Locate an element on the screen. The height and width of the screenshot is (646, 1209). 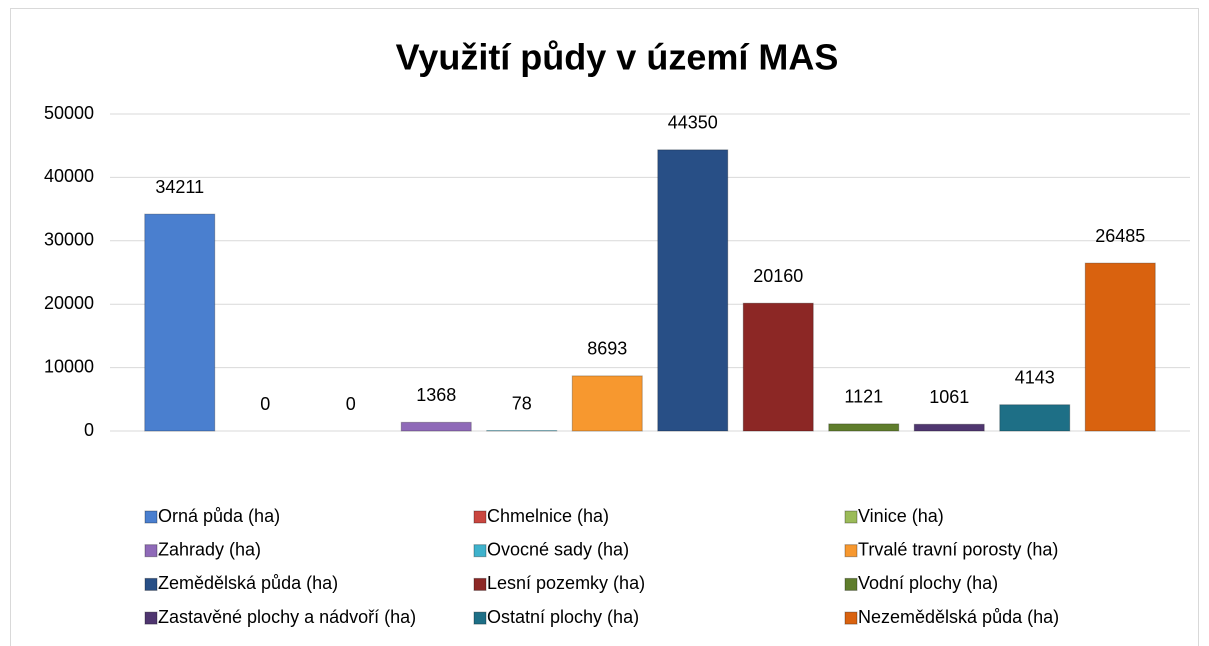
data-label: 26485 is located at coordinates (1120, 236).